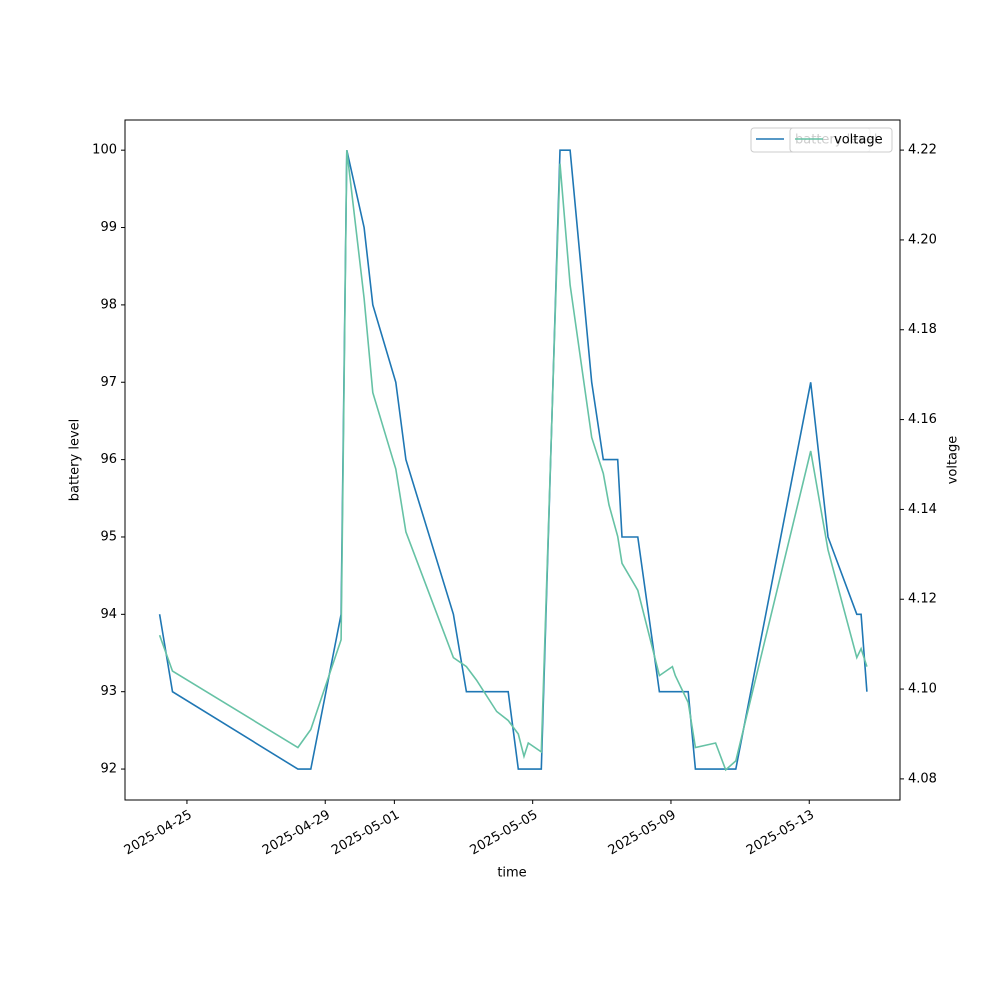 This screenshot has width=1000, height=1000. What do you see at coordinates (365, 833) in the screenshot?
I see `x-tick-label: 2025-05-01` at bounding box center [365, 833].